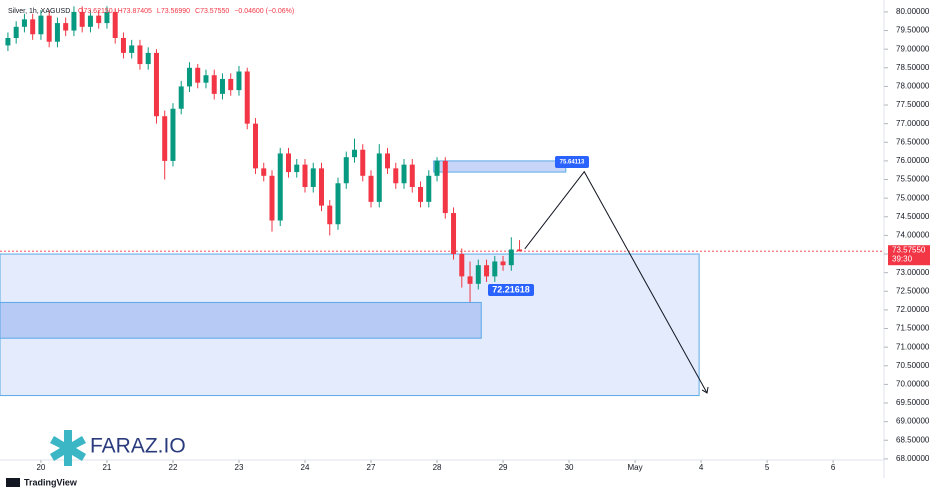 This screenshot has height=492, width=936. I want to click on last-price-tag, so click(909, 255).